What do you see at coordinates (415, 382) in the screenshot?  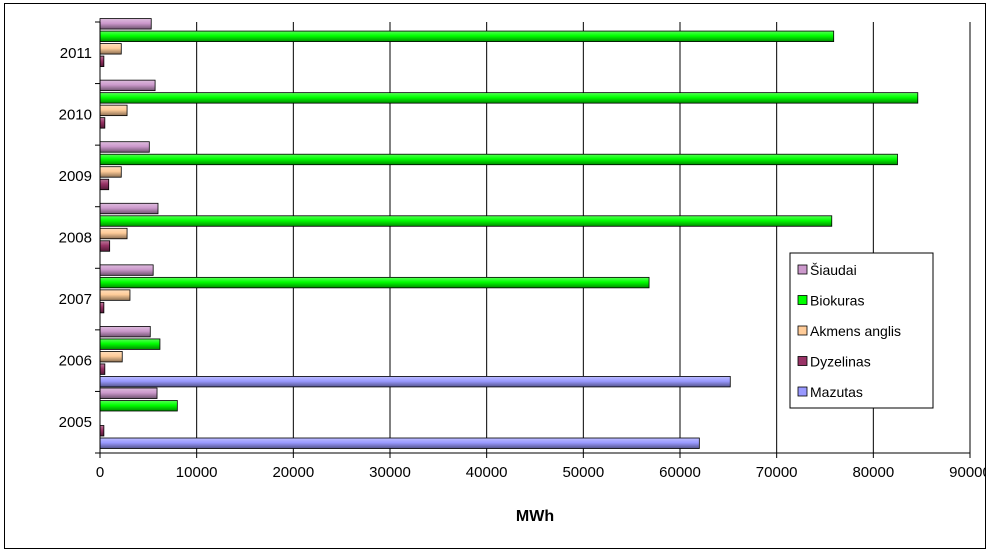 I see `bar-mazutas-2006` at bounding box center [415, 382].